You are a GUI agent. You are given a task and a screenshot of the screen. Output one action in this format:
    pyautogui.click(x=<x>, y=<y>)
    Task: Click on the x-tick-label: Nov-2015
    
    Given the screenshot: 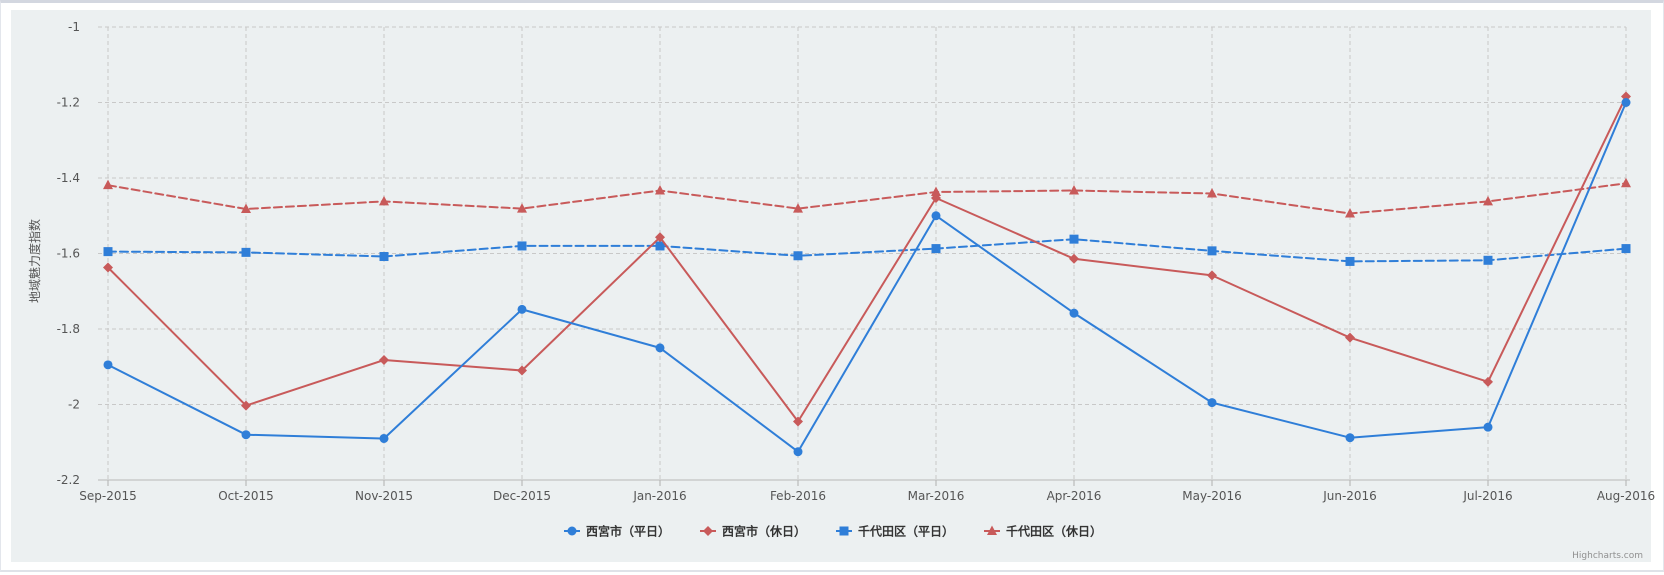 What is the action you would take?
    pyautogui.click(x=384, y=496)
    